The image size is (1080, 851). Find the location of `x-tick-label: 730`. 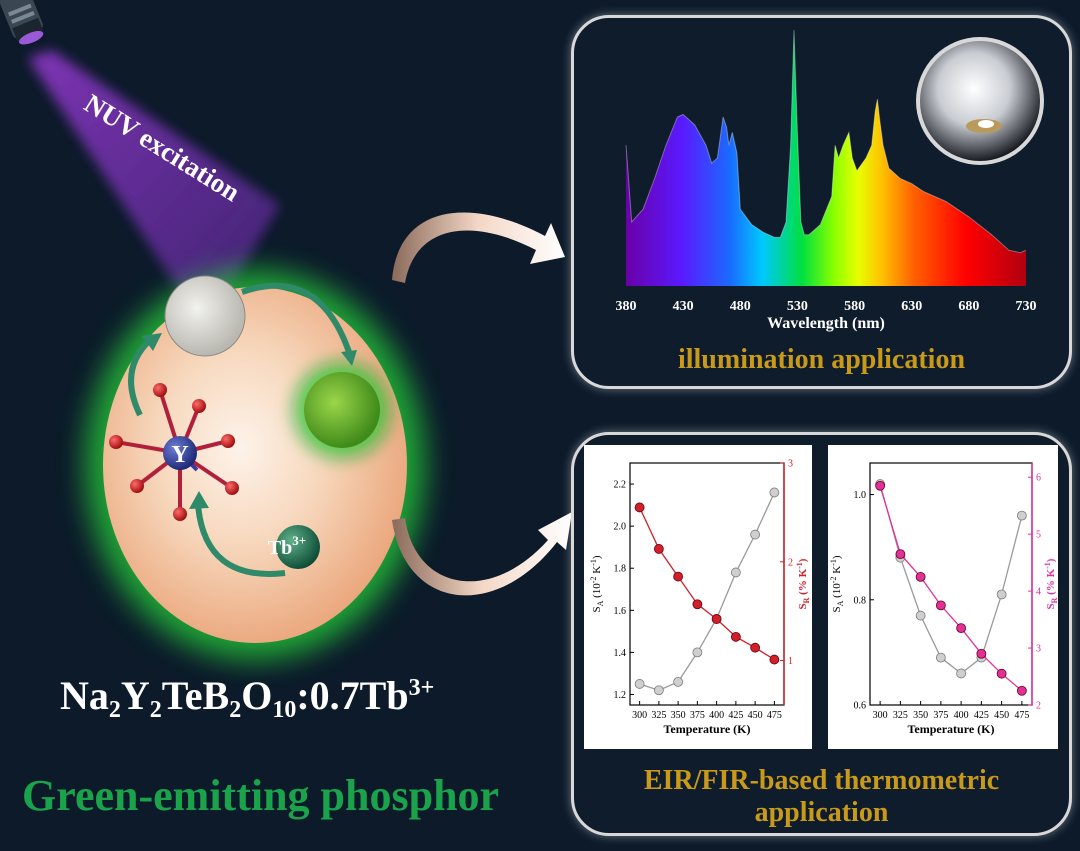

x-tick-label: 730 is located at coordinates (1026, 306).